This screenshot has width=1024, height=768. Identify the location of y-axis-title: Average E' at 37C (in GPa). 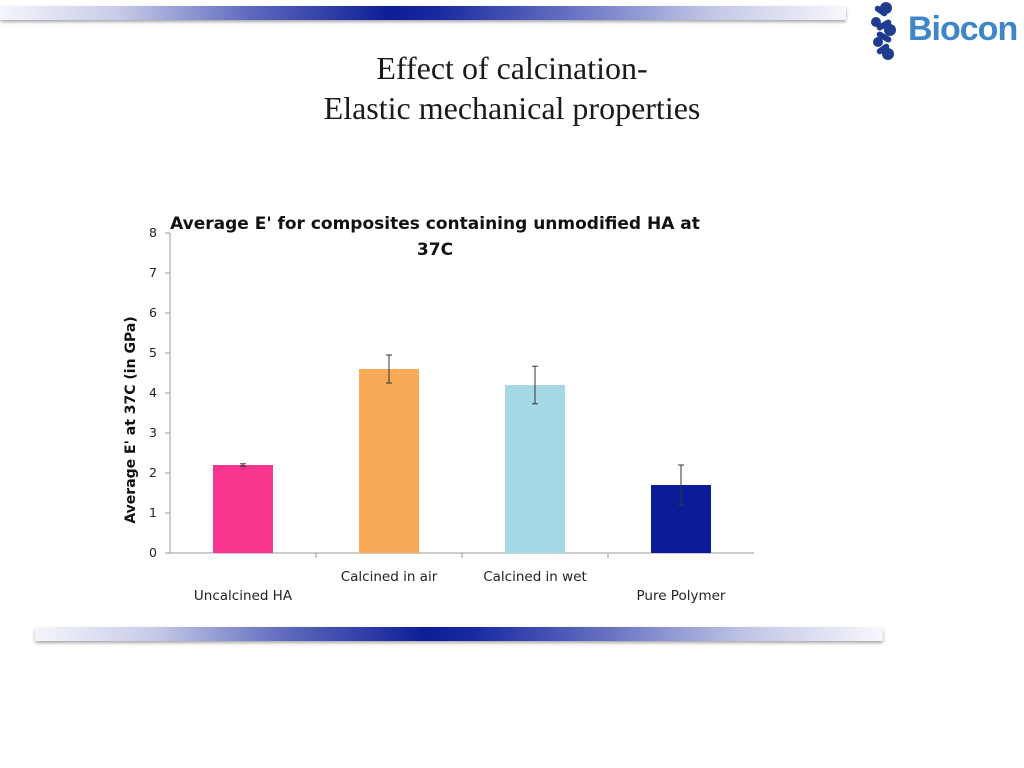
(131, 419).